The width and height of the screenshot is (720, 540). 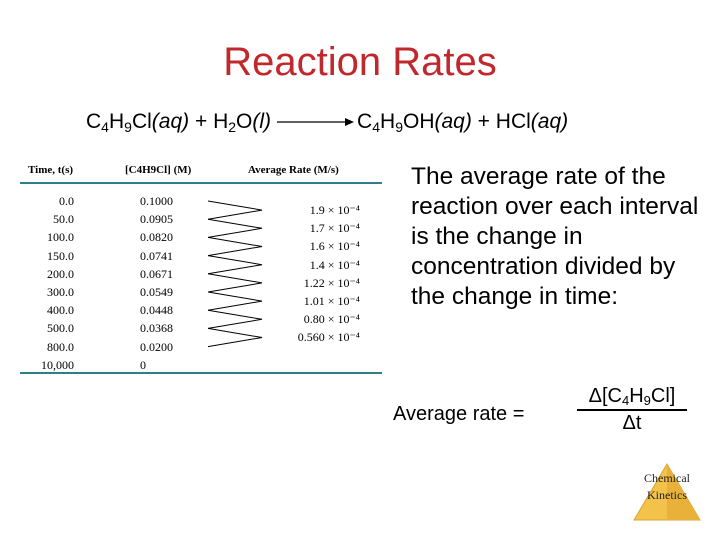 I want to click on fraction-numerator: Δ[C4H9Cl], so click(x=632, y=398).